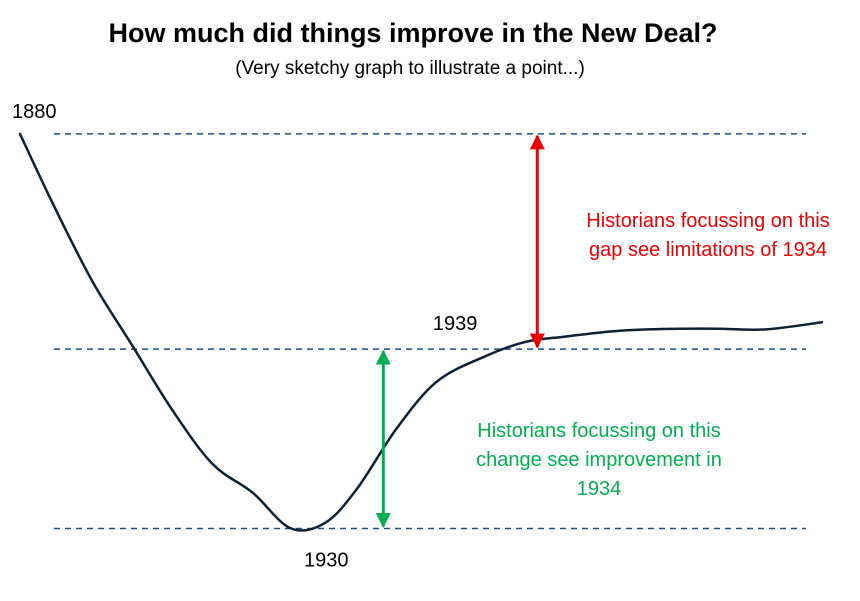  Describe the element at coordinates (326, 560) in the screenshot. I see `point-label-1930: 1930` at that location.